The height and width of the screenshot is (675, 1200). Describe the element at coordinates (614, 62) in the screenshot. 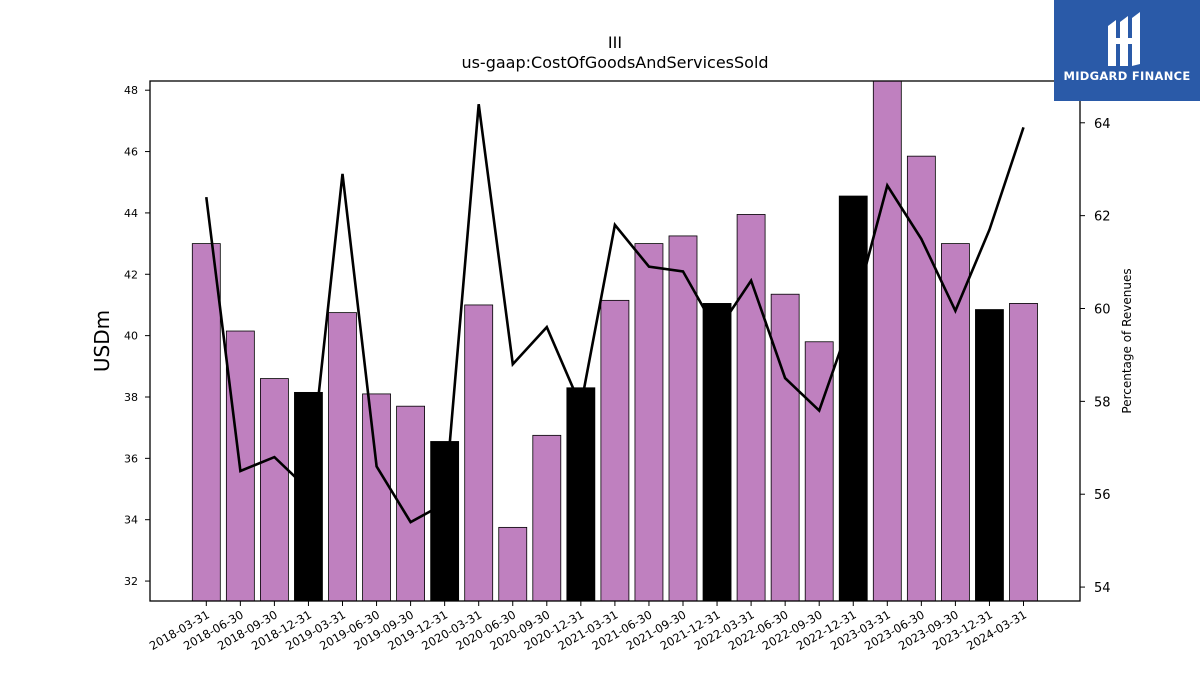

I see `chart-subtitle: us-gaap:CostOfGoodsAndServicesSold` at that location.